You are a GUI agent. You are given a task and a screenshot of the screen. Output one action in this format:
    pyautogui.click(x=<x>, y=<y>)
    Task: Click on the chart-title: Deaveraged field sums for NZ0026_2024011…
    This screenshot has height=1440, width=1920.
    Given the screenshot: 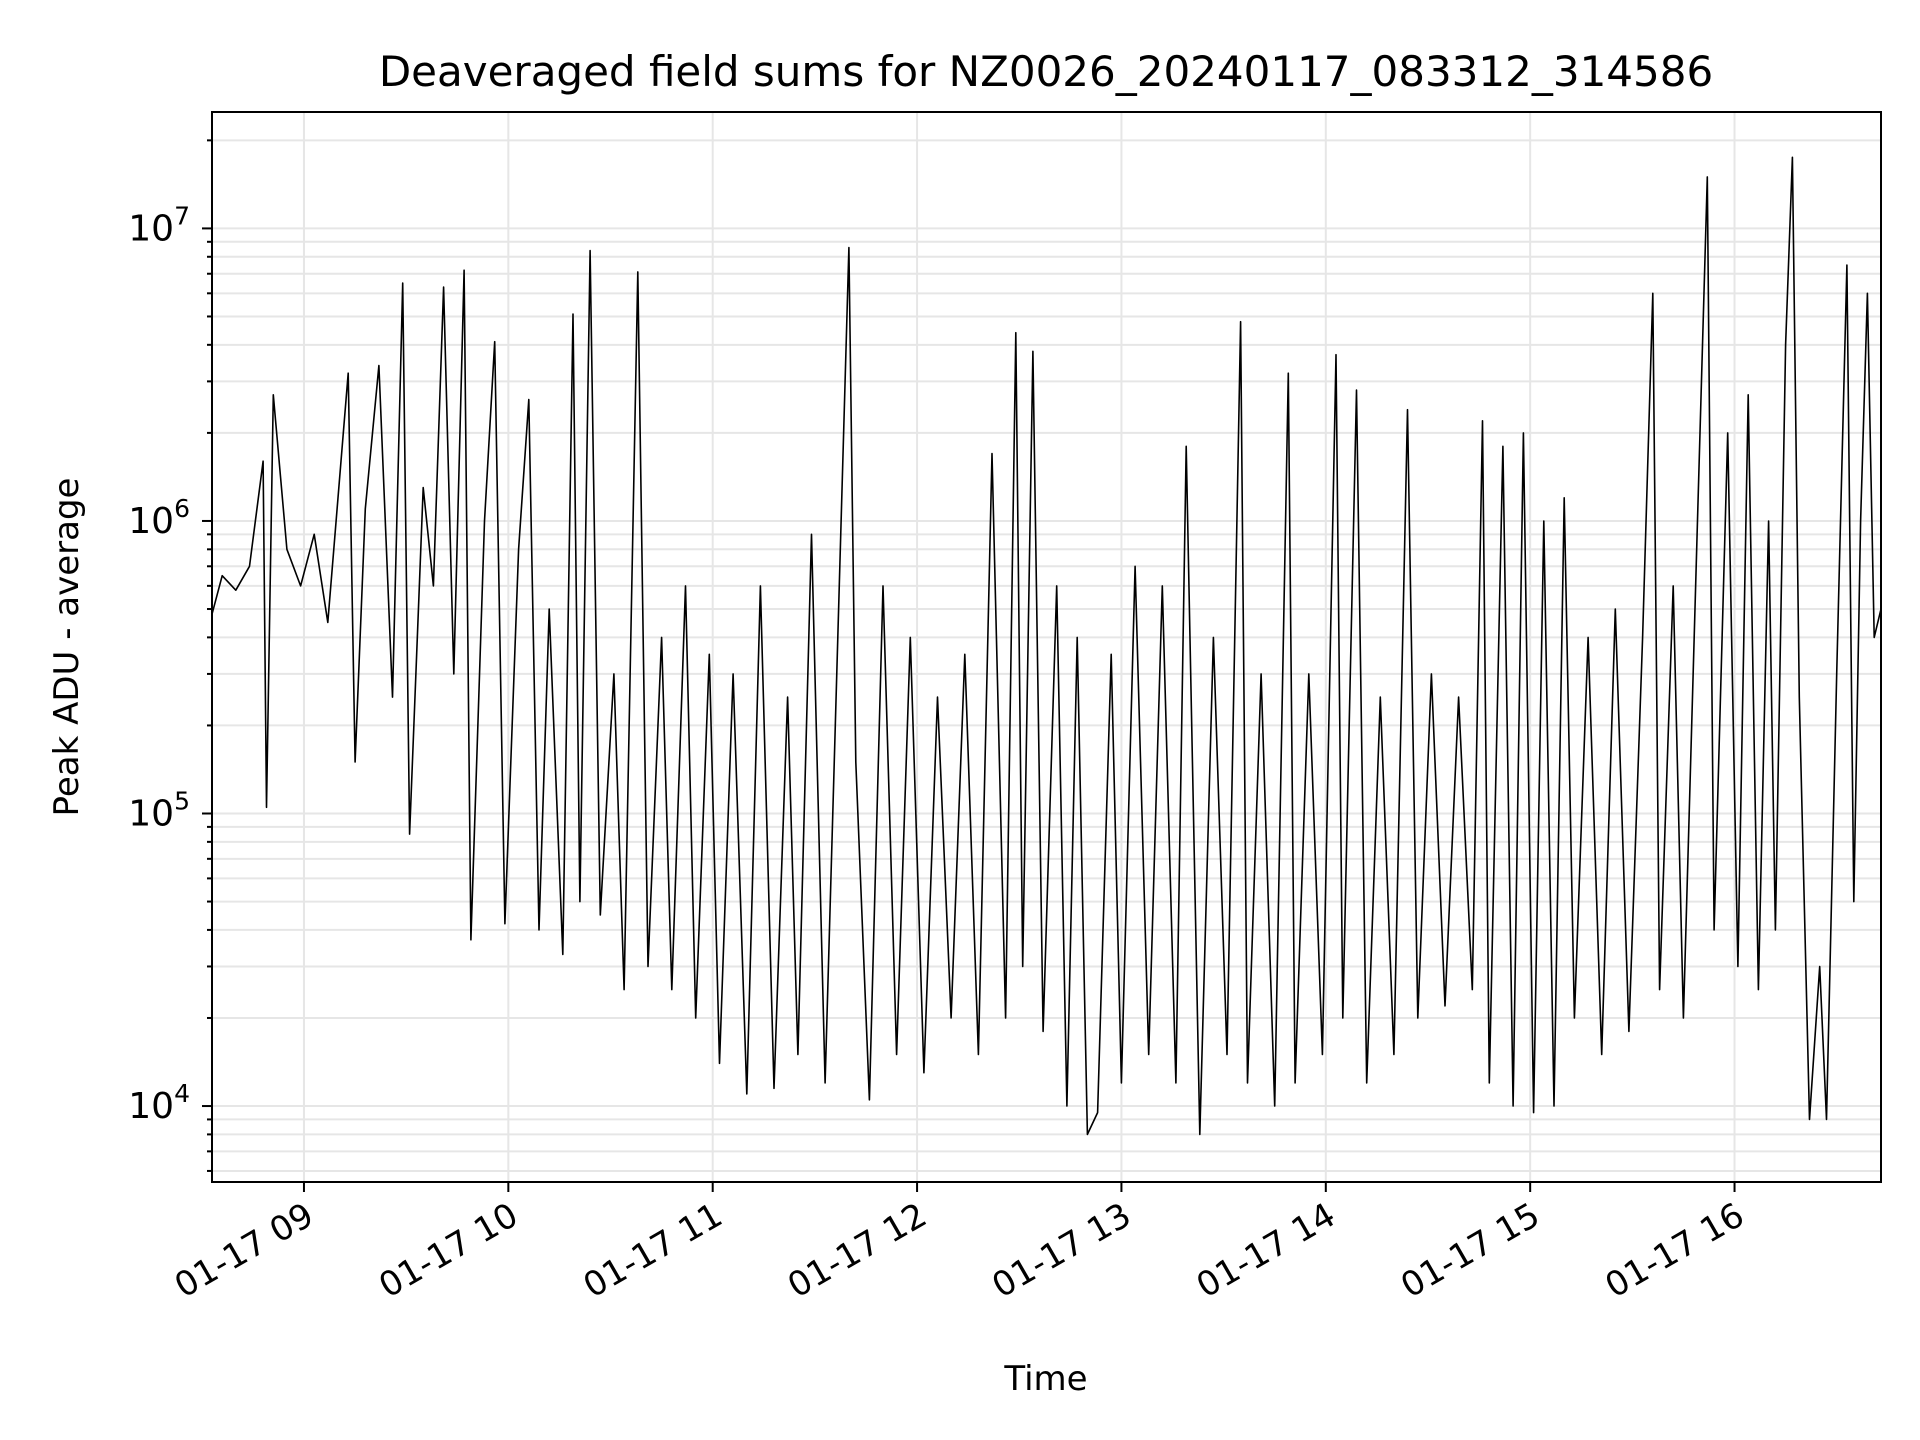 What is the action you would take?
    pyautogui.click(x=1046, y=71)
    